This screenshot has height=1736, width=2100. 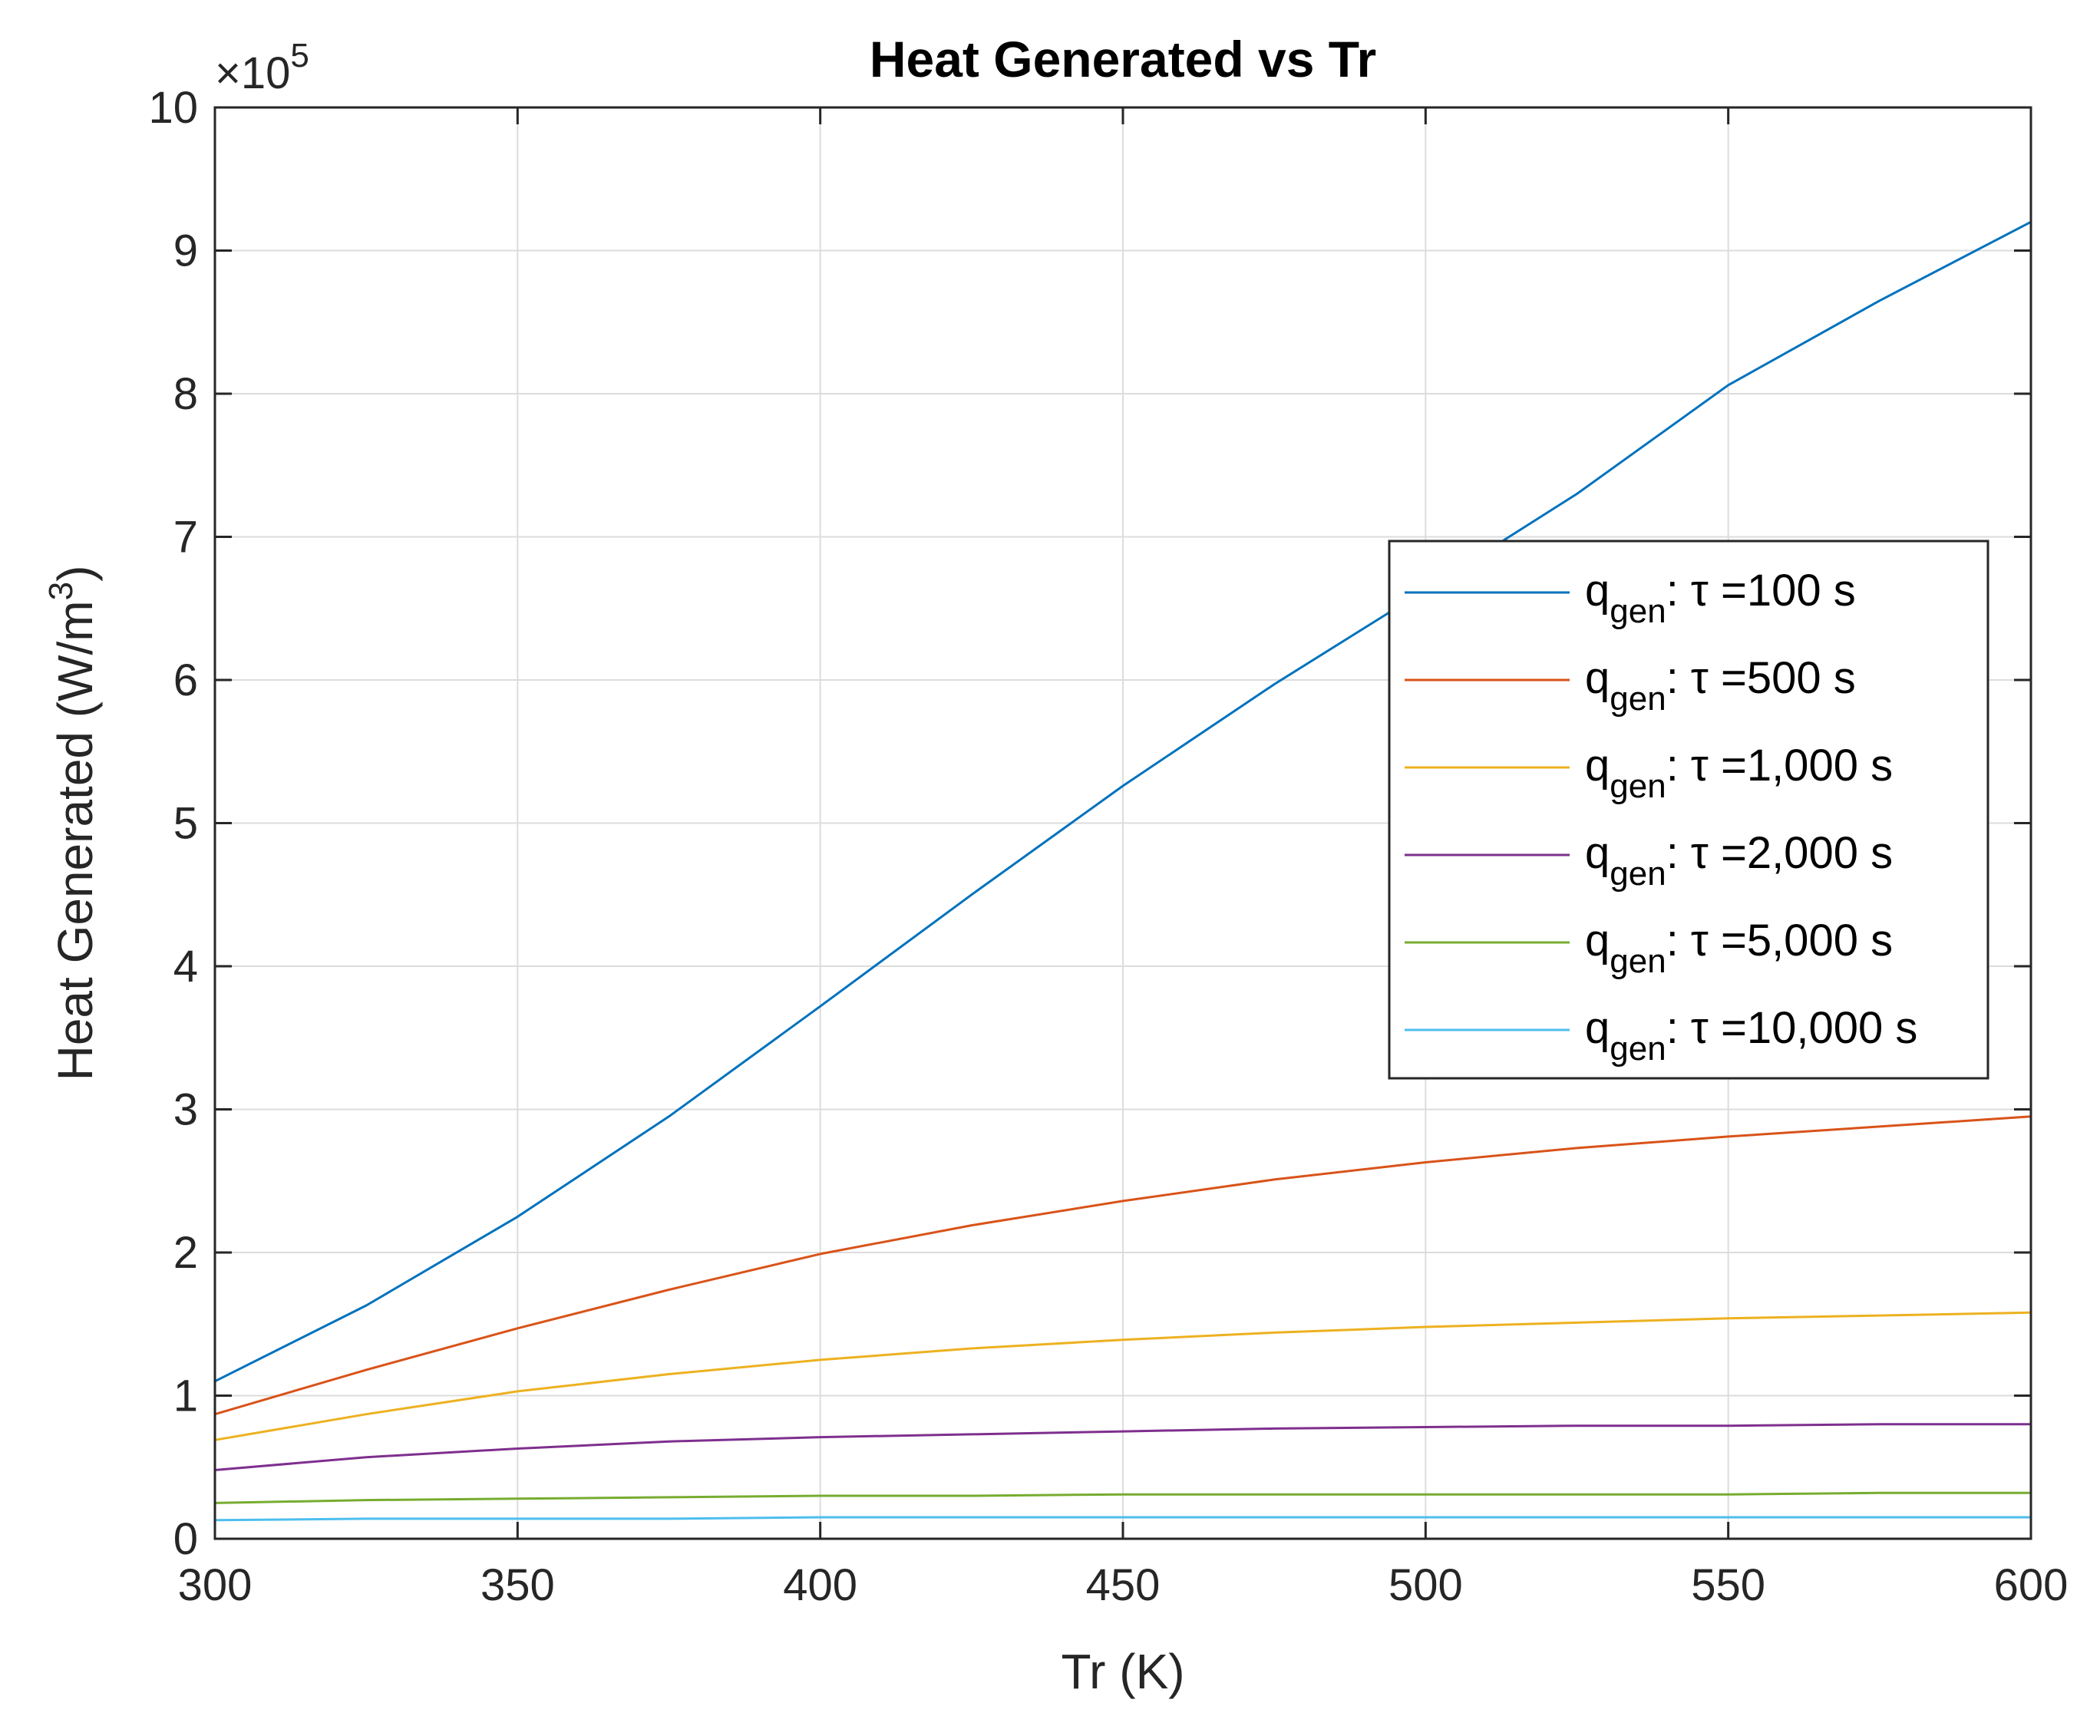 What do you see at coordinates (186, 538) in the screenshot?
I see `y-tick-label: 7` at bounding box center [186, 538].